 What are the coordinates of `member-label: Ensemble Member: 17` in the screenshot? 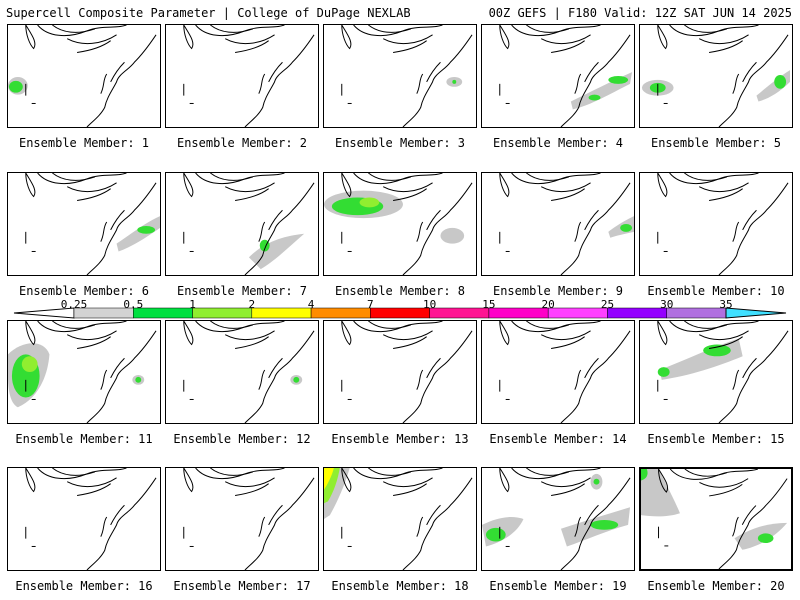 It's located at (242, 586).